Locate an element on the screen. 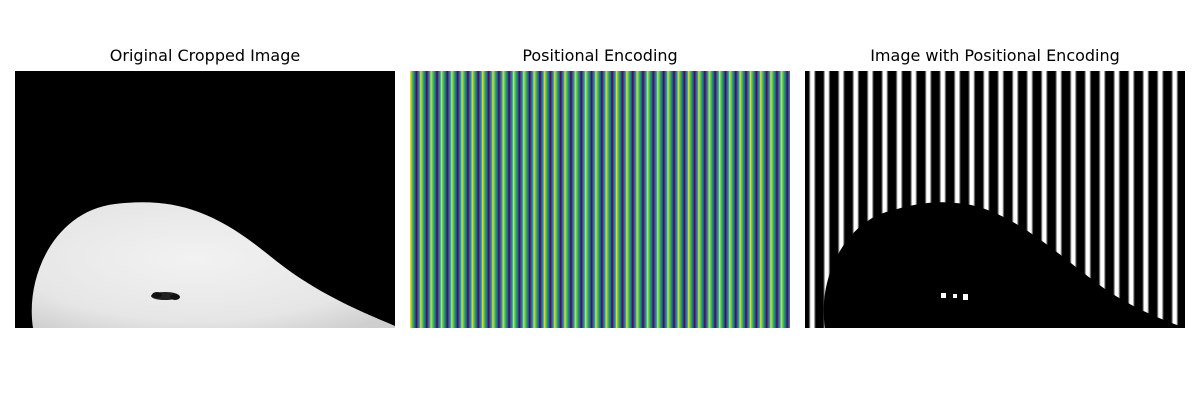 Image resolution: width=1200 pixels, height=400 pixels. panel-title-original: Original Cropped Image is located at coordinates (205, 55).